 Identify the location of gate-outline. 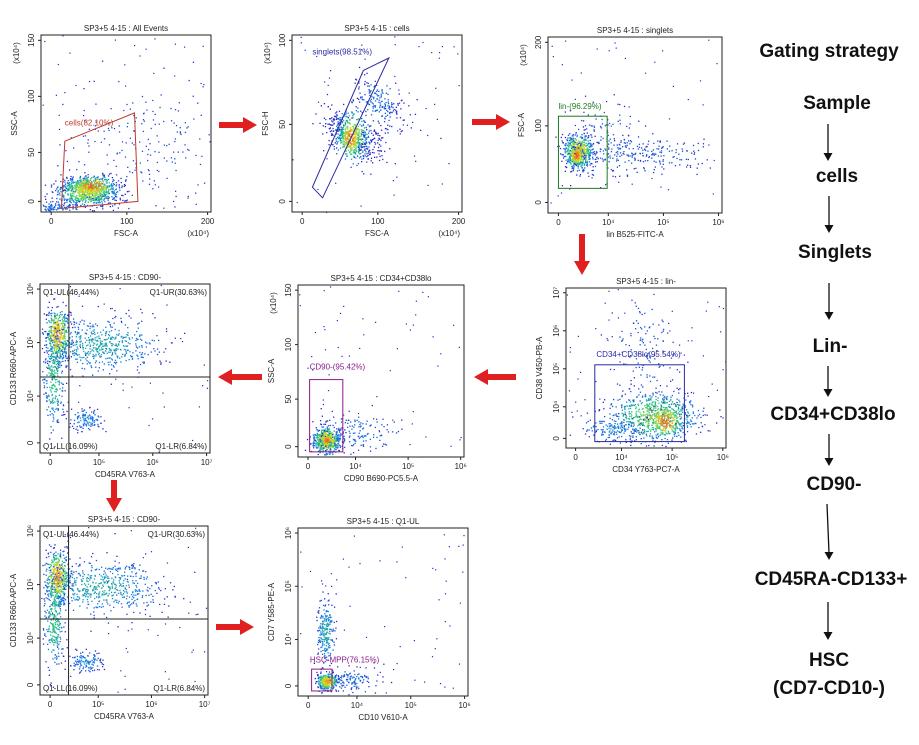
(350, 127).